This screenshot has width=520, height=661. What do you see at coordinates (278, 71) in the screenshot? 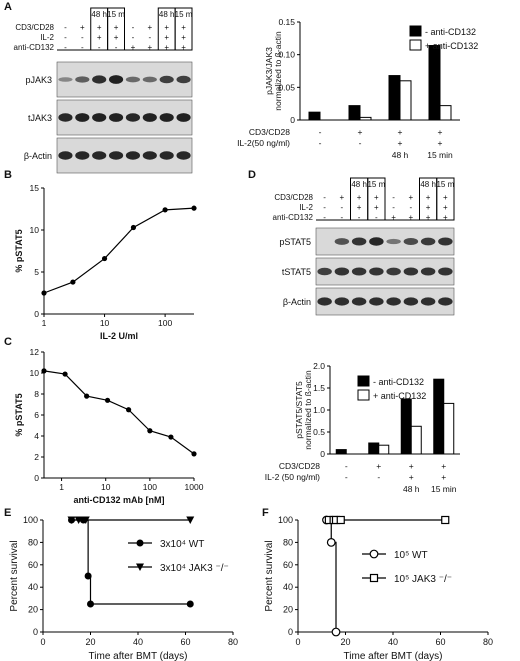
I see `y-axis-label: normalized to ß-actin` at bounding box center [278, 71].